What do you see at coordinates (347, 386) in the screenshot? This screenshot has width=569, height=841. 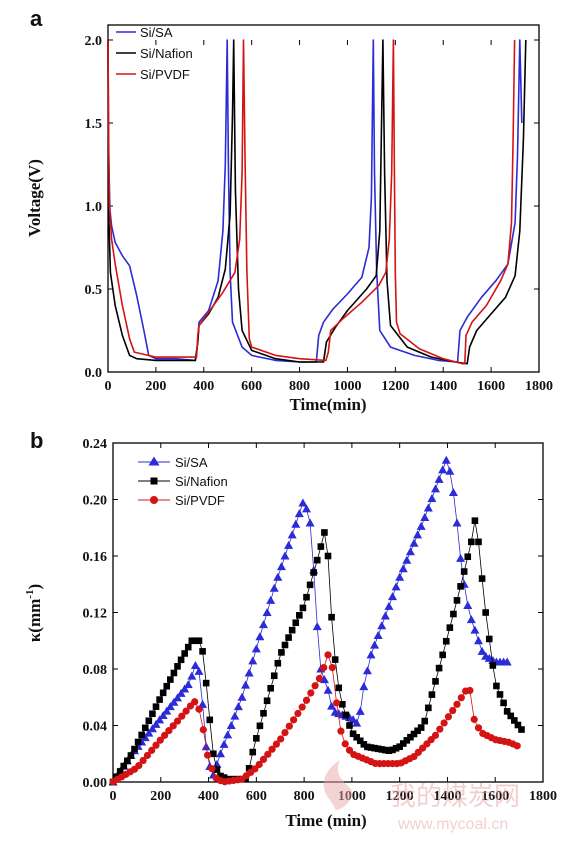 I see `panel-a-xtick-label: 1000` at bounding box center [347, 386].